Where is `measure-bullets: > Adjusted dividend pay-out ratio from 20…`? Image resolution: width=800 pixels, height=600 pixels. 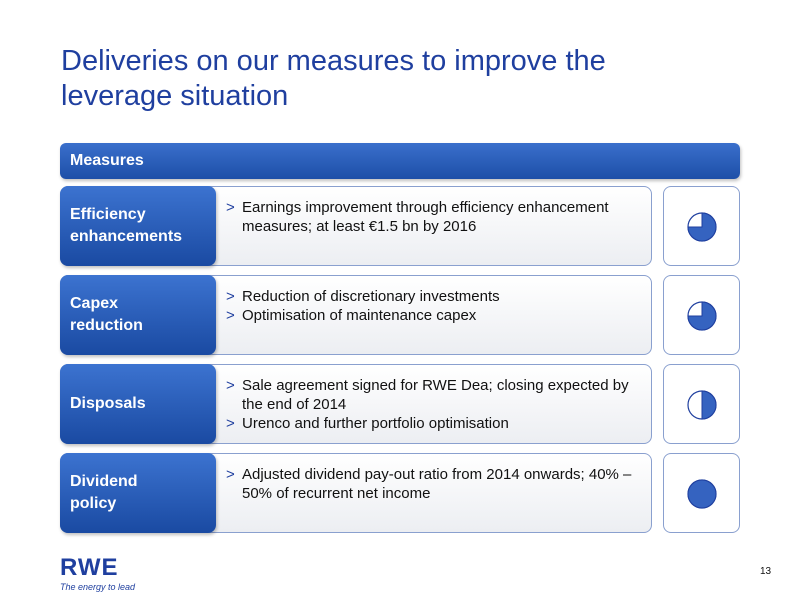 measure-bullets: > Adjusted dividend pay-out ratio from 20… is located at coordinates (436, 484).